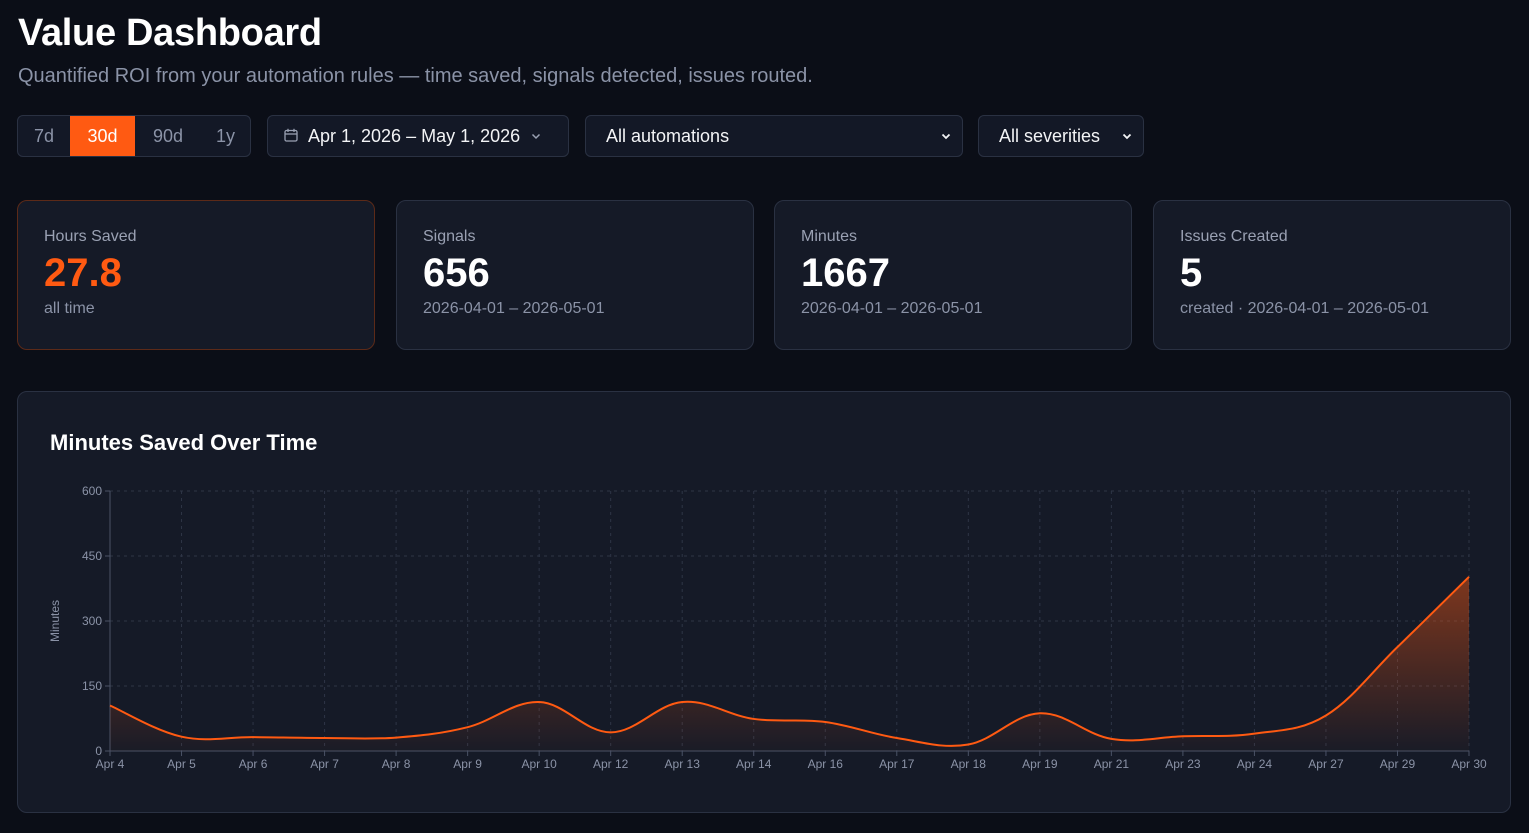 The image size is (1529, 833). I want to click on x-tick-label: Apr 10, so click(539, 764).